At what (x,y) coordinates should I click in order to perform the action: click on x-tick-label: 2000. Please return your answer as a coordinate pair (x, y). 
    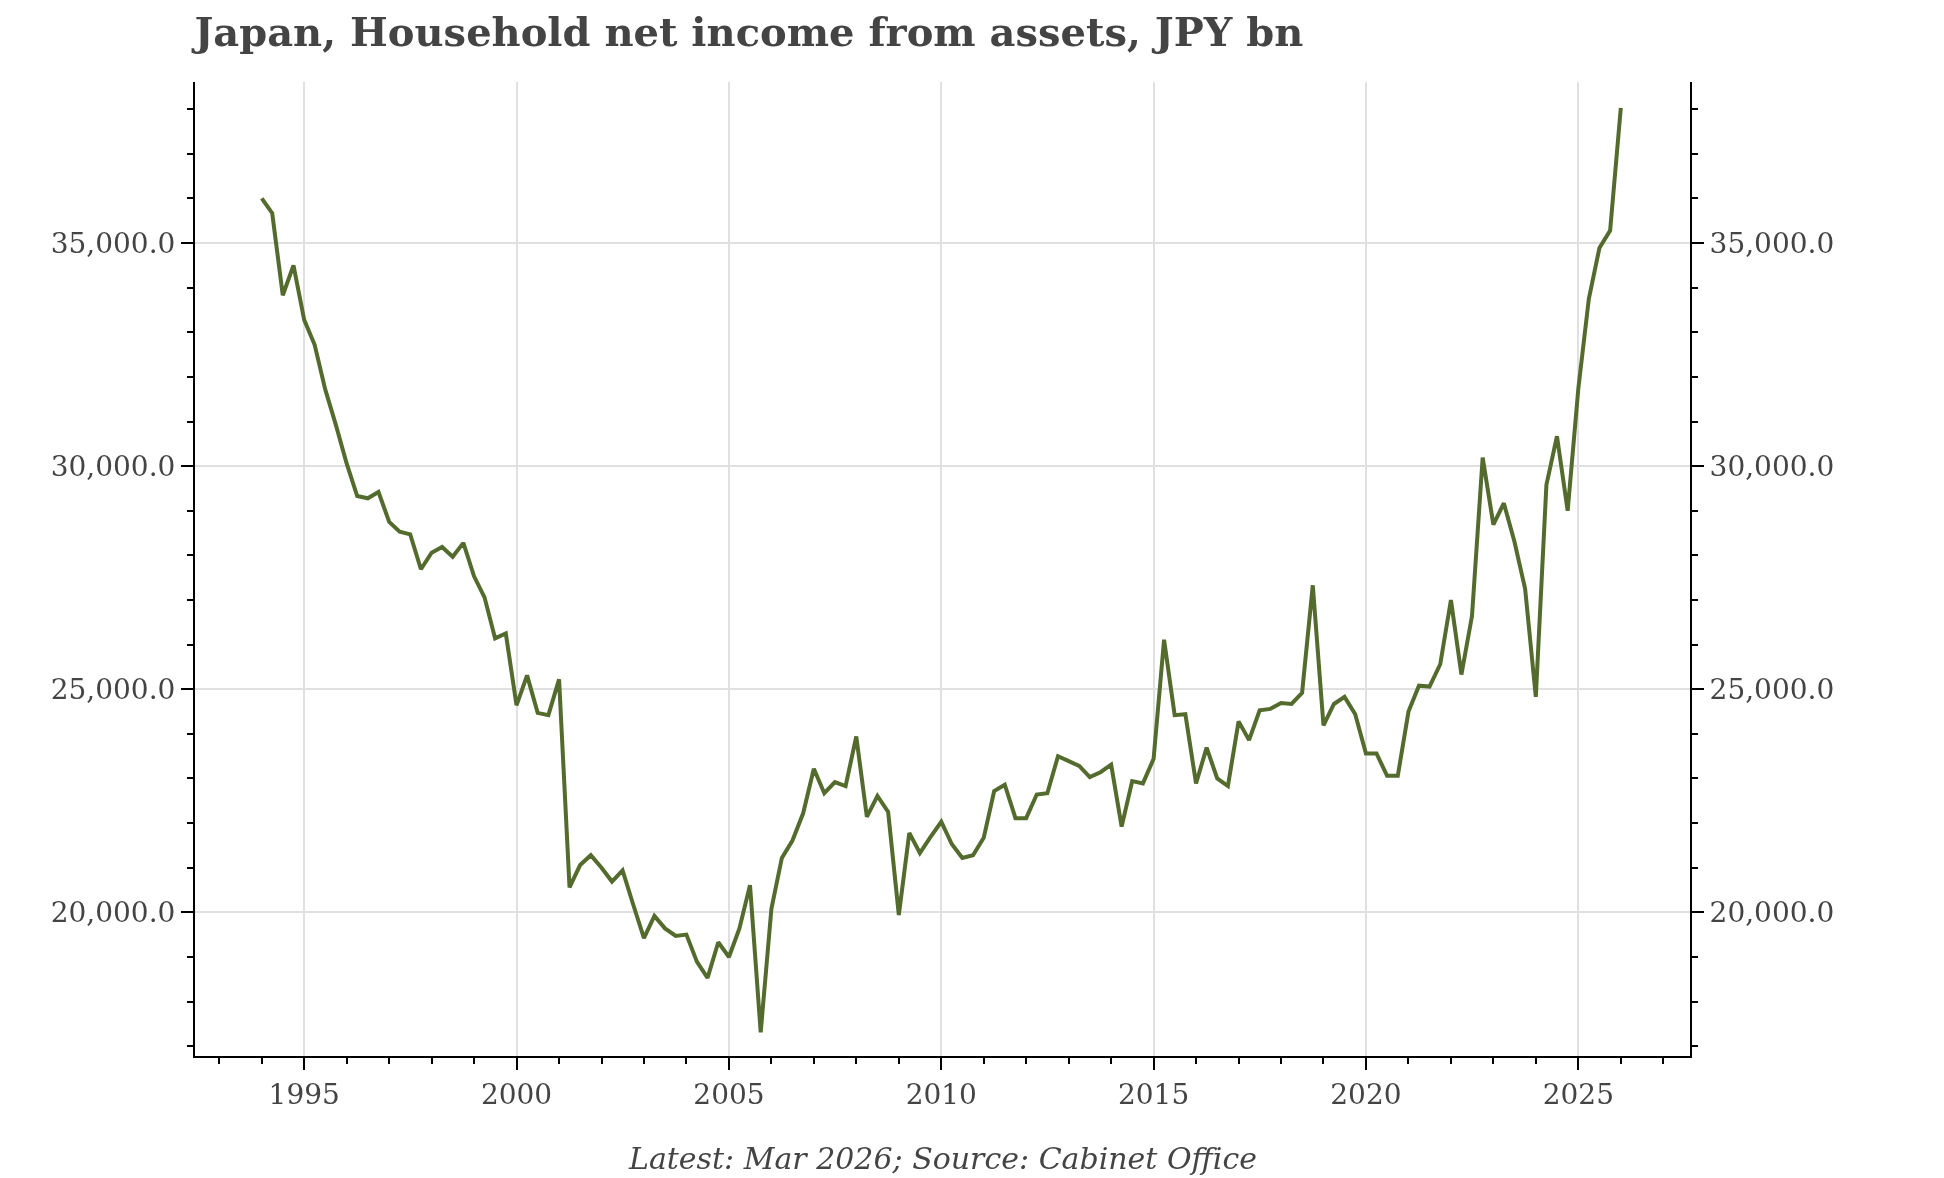
    Looking at the image, I should click on (516, 1094).